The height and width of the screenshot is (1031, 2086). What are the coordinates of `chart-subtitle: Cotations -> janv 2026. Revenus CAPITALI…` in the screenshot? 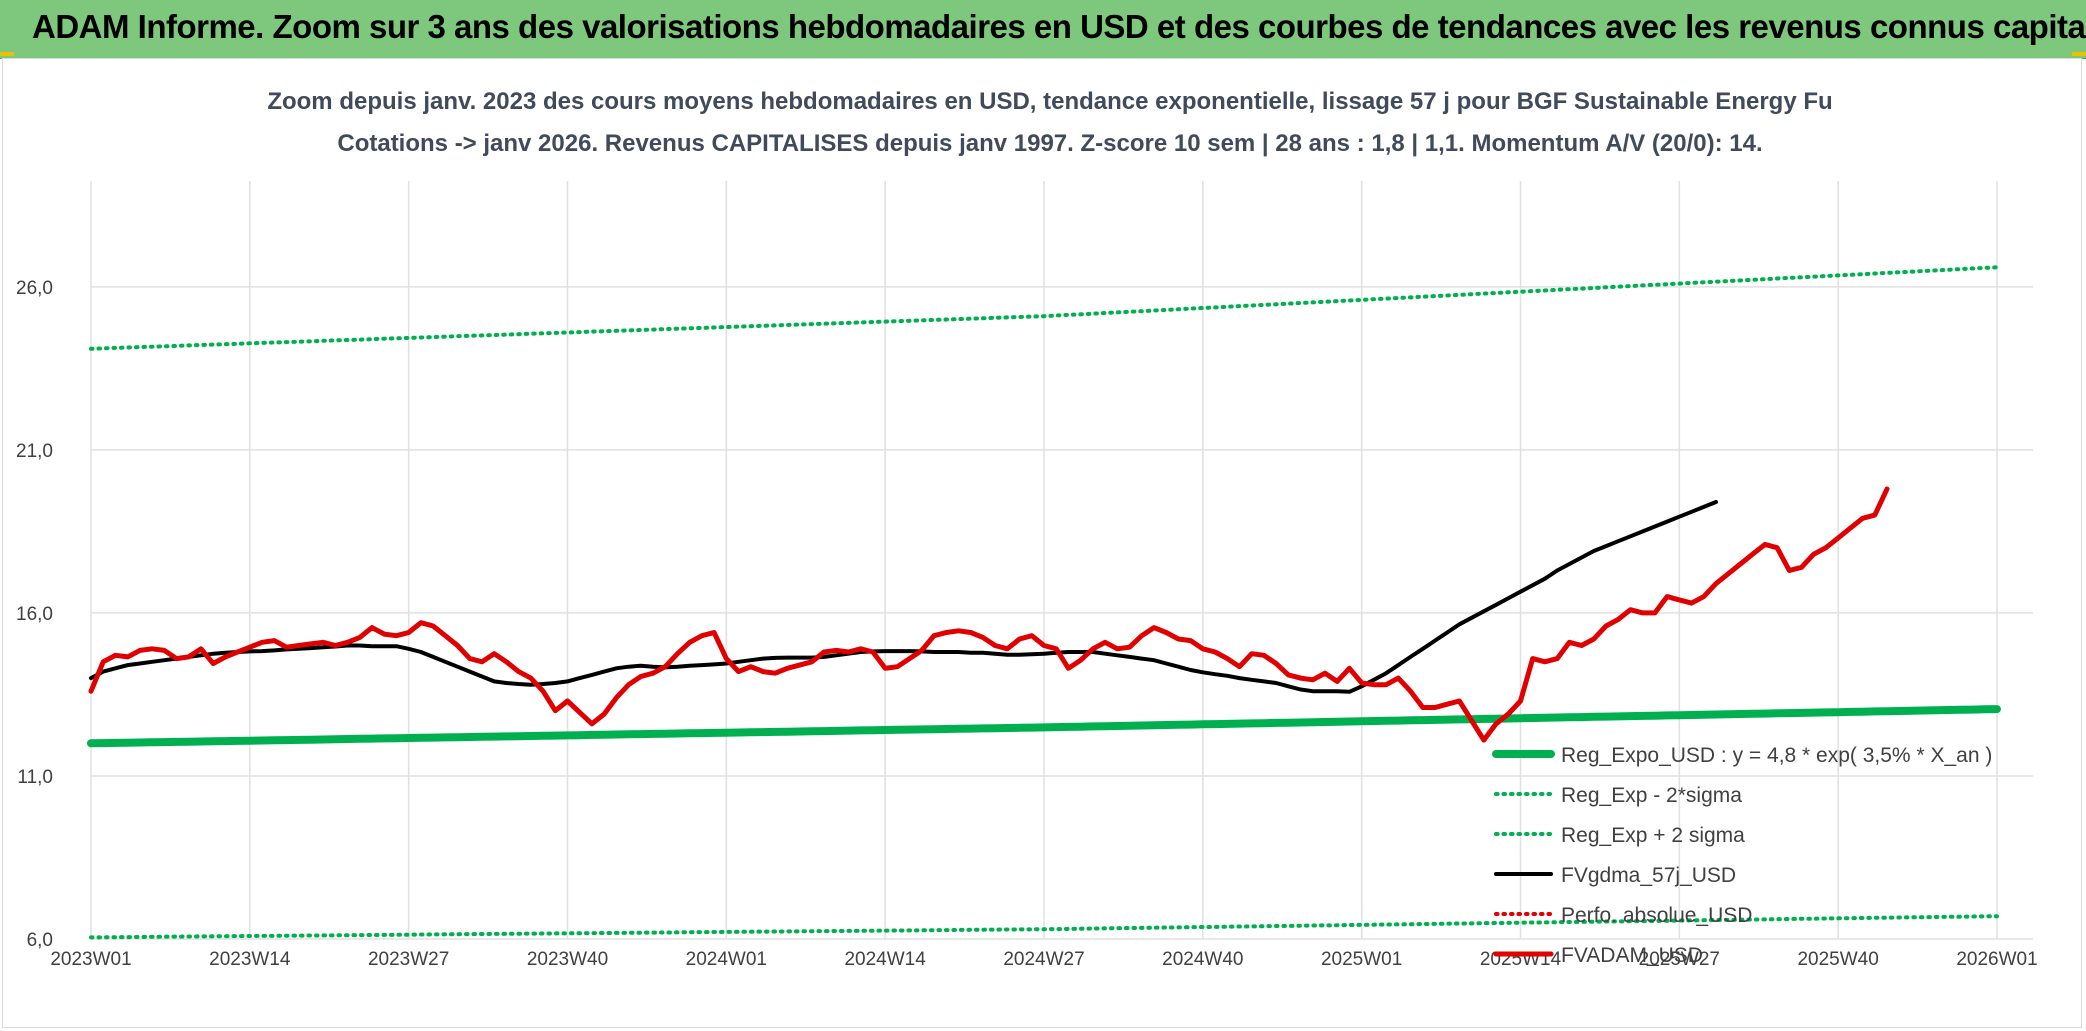 It's located at (1049, 143).